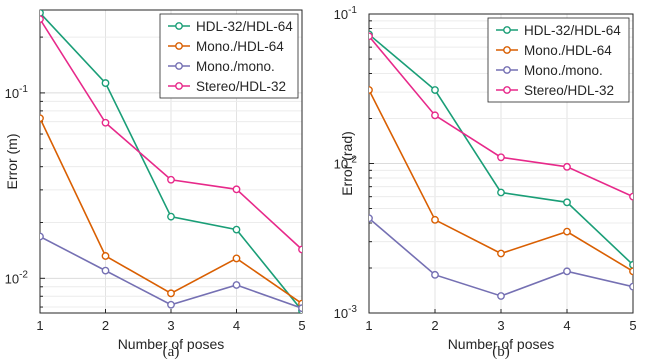  I want to click on y-axis-label: Error (m), so click(12, 162).